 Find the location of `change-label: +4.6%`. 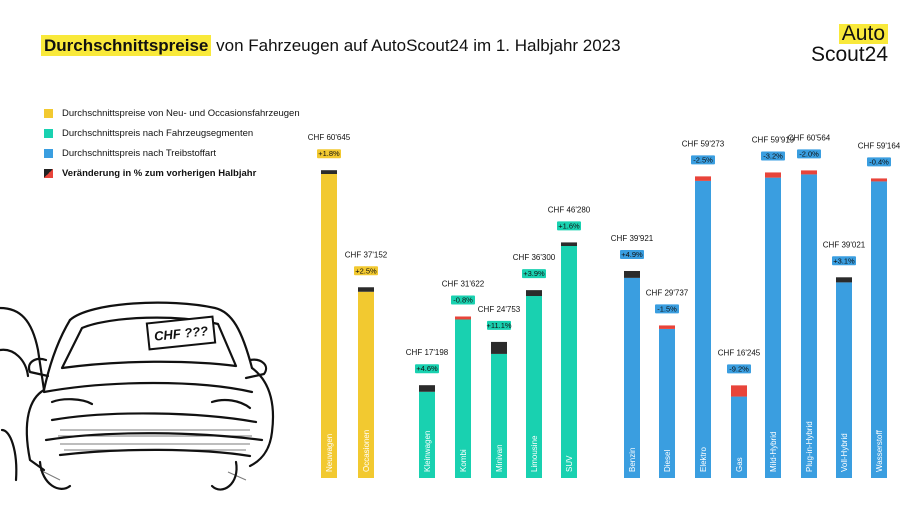

change-label: +4.6% is located at coordinates (427, 368).